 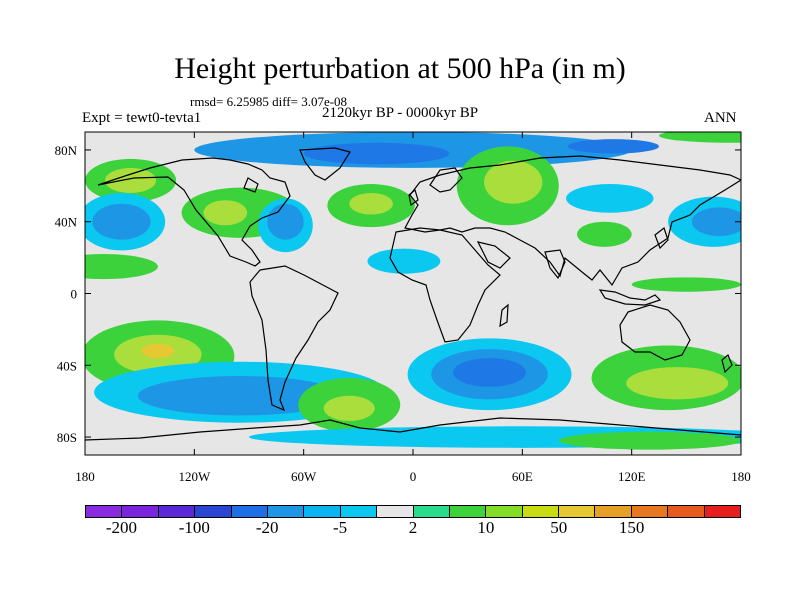 I want to click on anomaly-region-china-high, so click(x=604, y=234).